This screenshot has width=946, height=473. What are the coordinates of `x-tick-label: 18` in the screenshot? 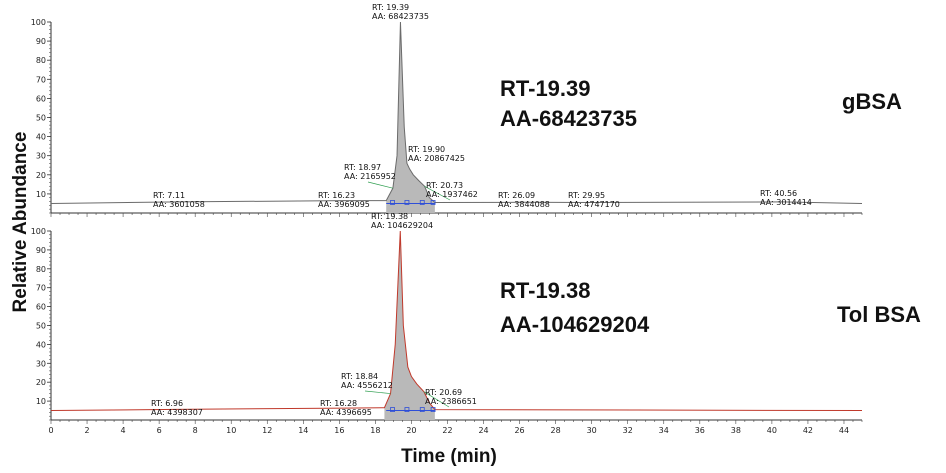 It's located at (375, 430).